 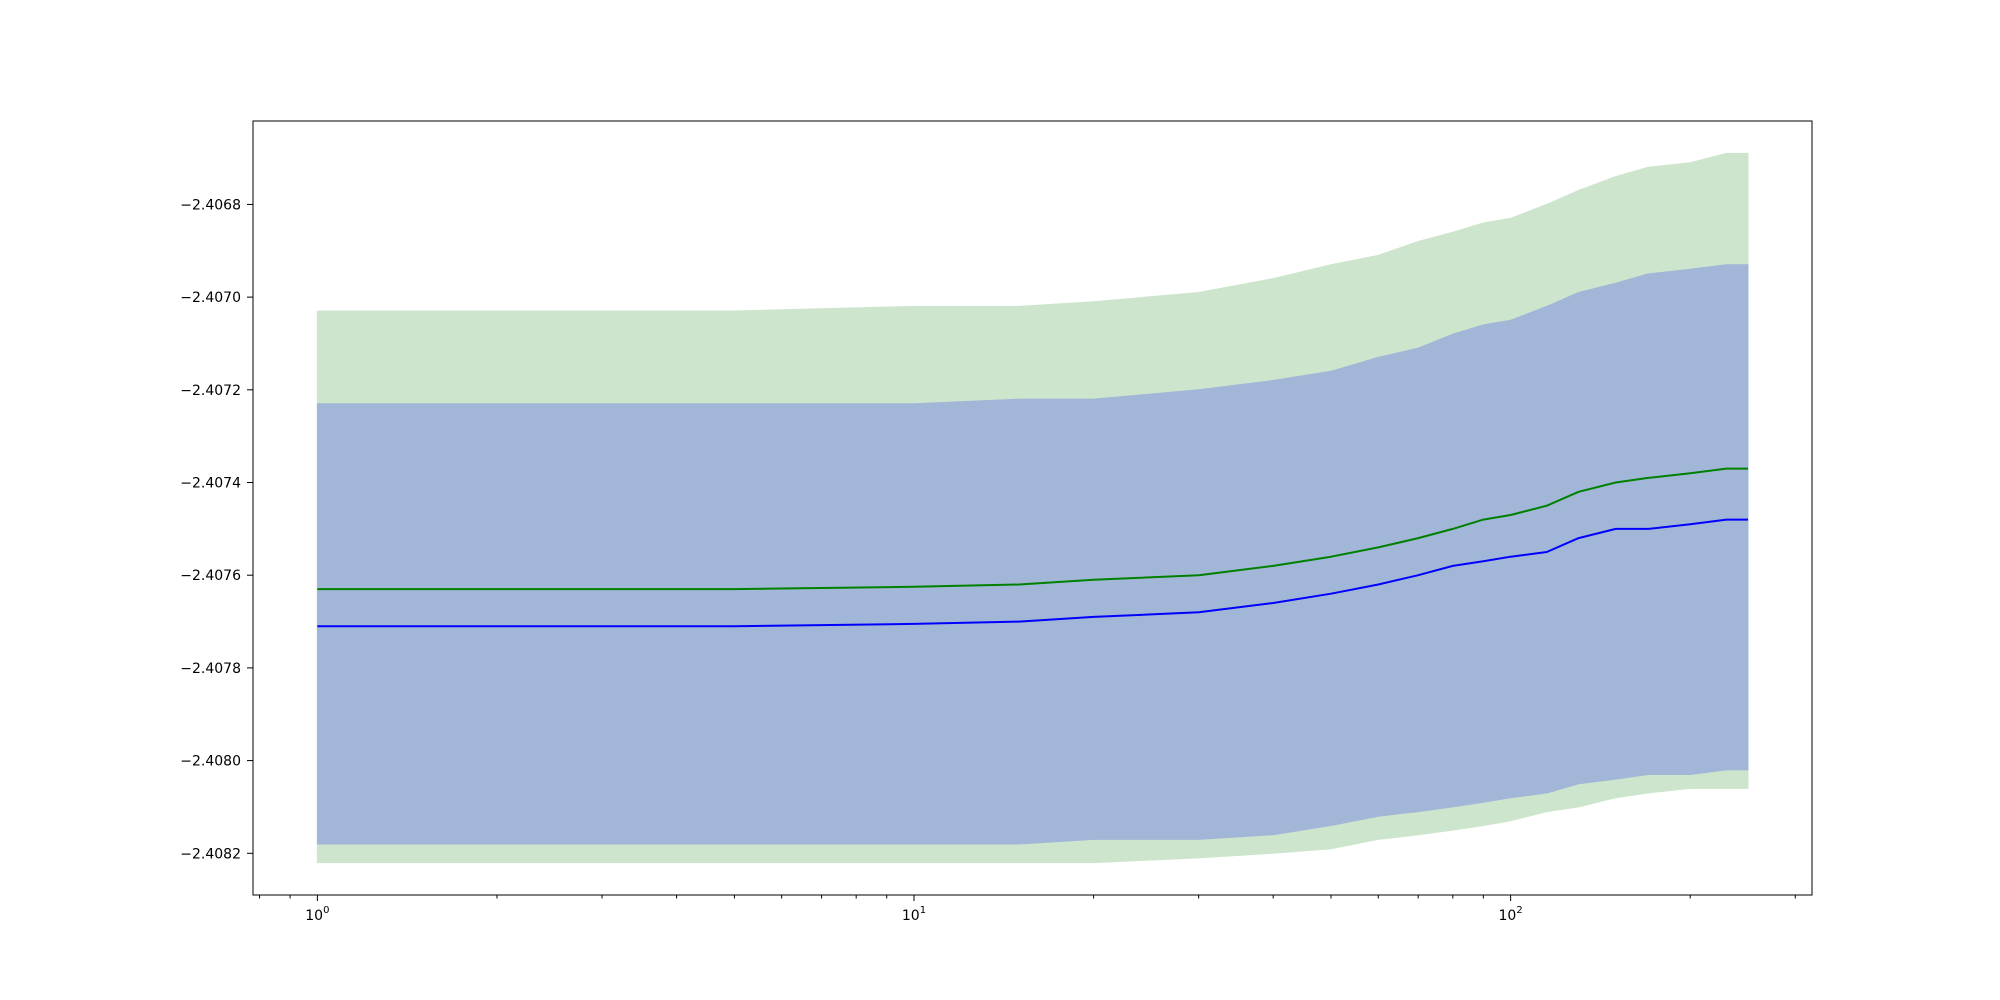 I want to click on y-tick-label: −2.4076, so click(x=210, y=576).